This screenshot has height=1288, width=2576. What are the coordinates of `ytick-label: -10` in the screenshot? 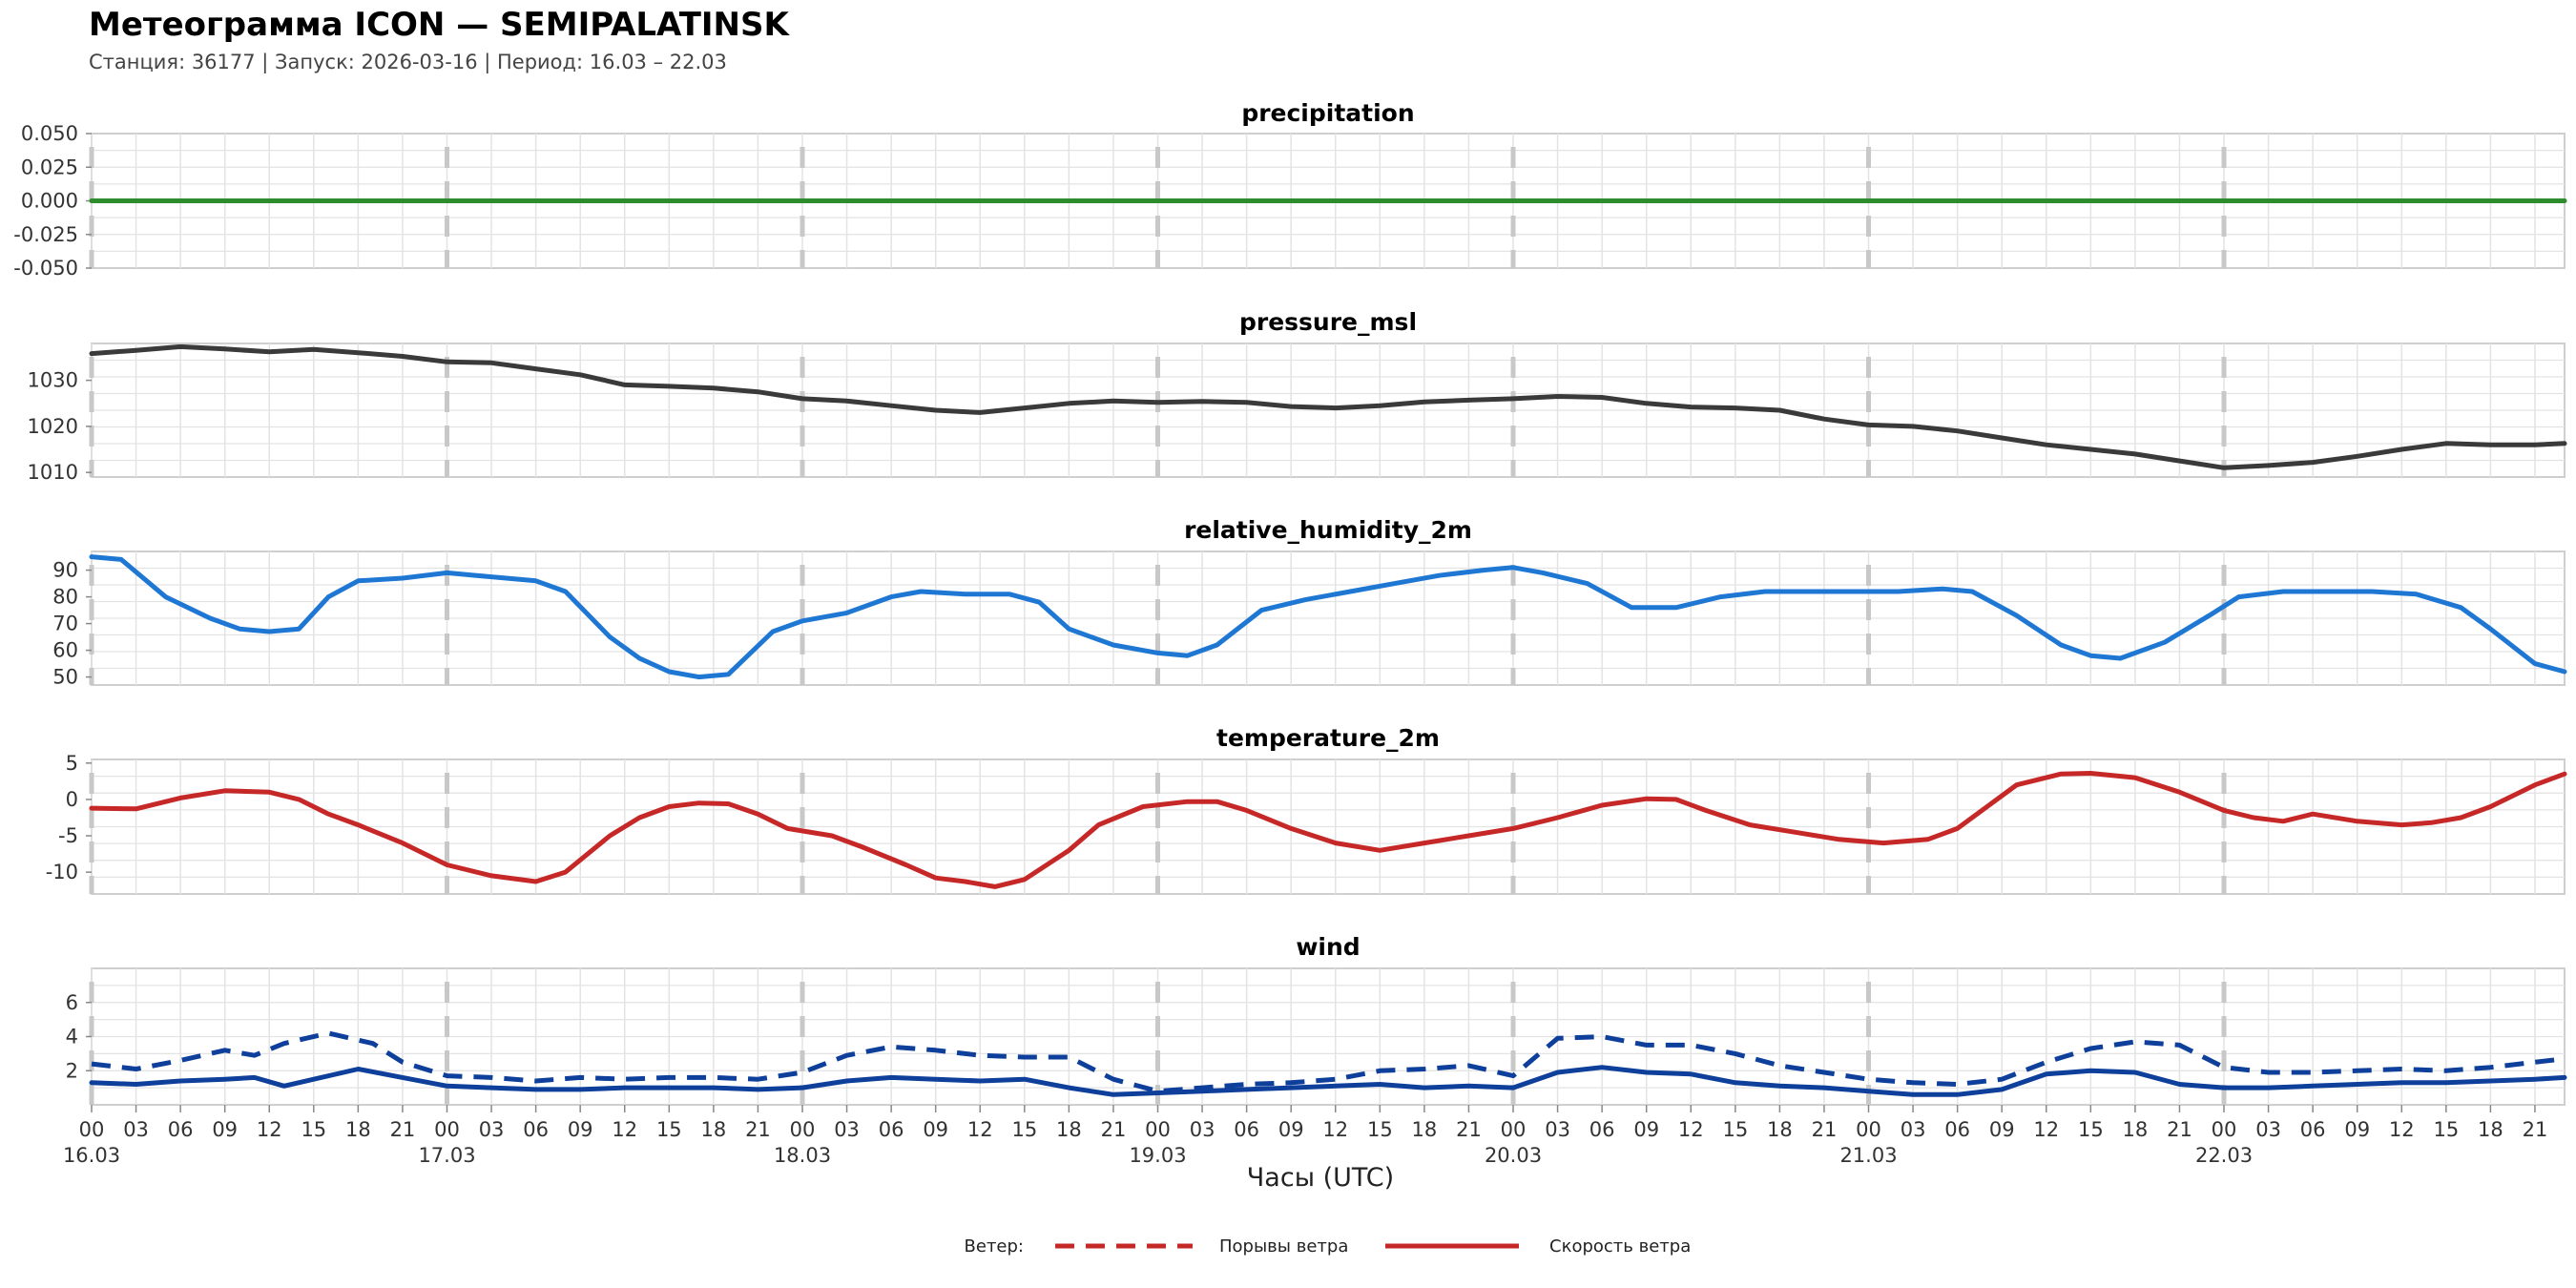 It's located at (62, 872).